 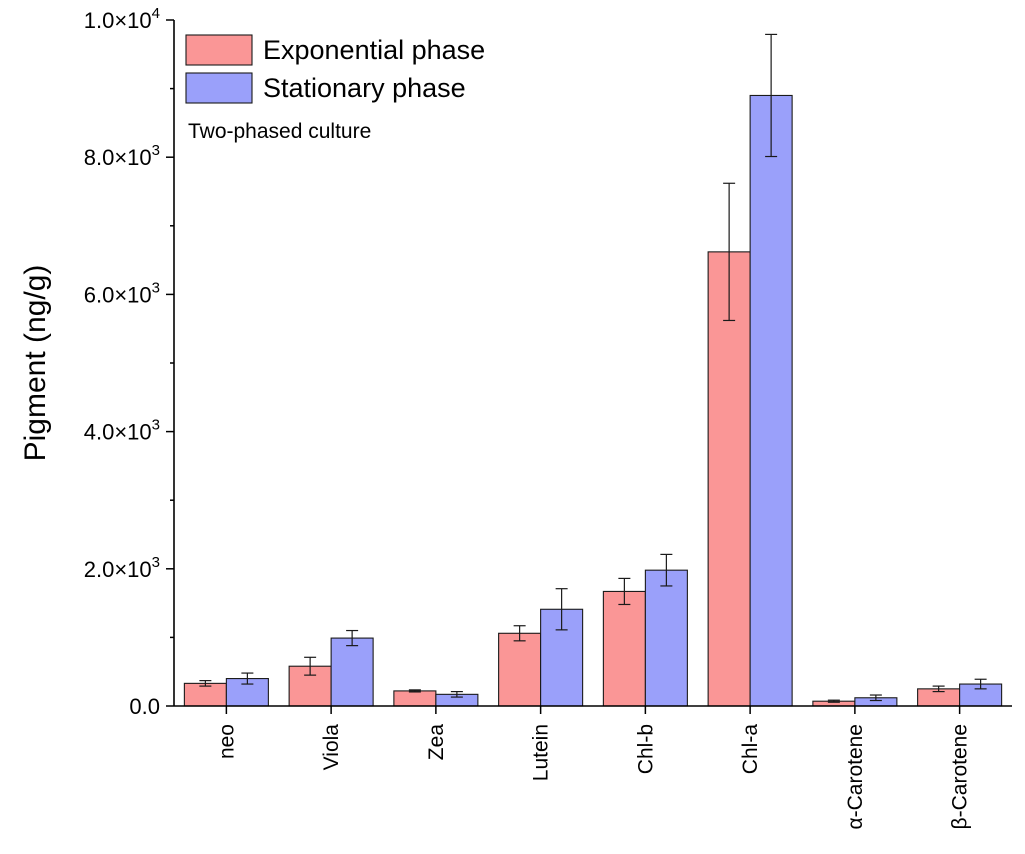 I want to click on error-bar-stationary-chl-a, so click(x=771, y=95).